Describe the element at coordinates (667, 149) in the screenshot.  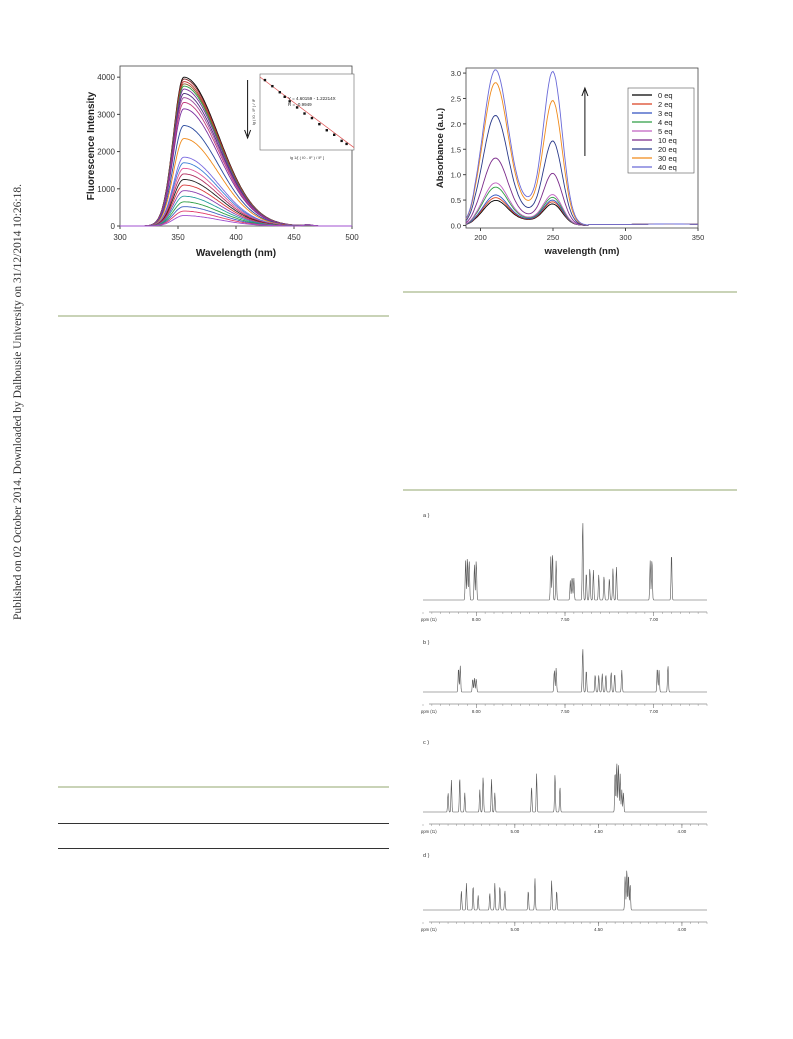
I see `legend-label: 20 eq` at that location.